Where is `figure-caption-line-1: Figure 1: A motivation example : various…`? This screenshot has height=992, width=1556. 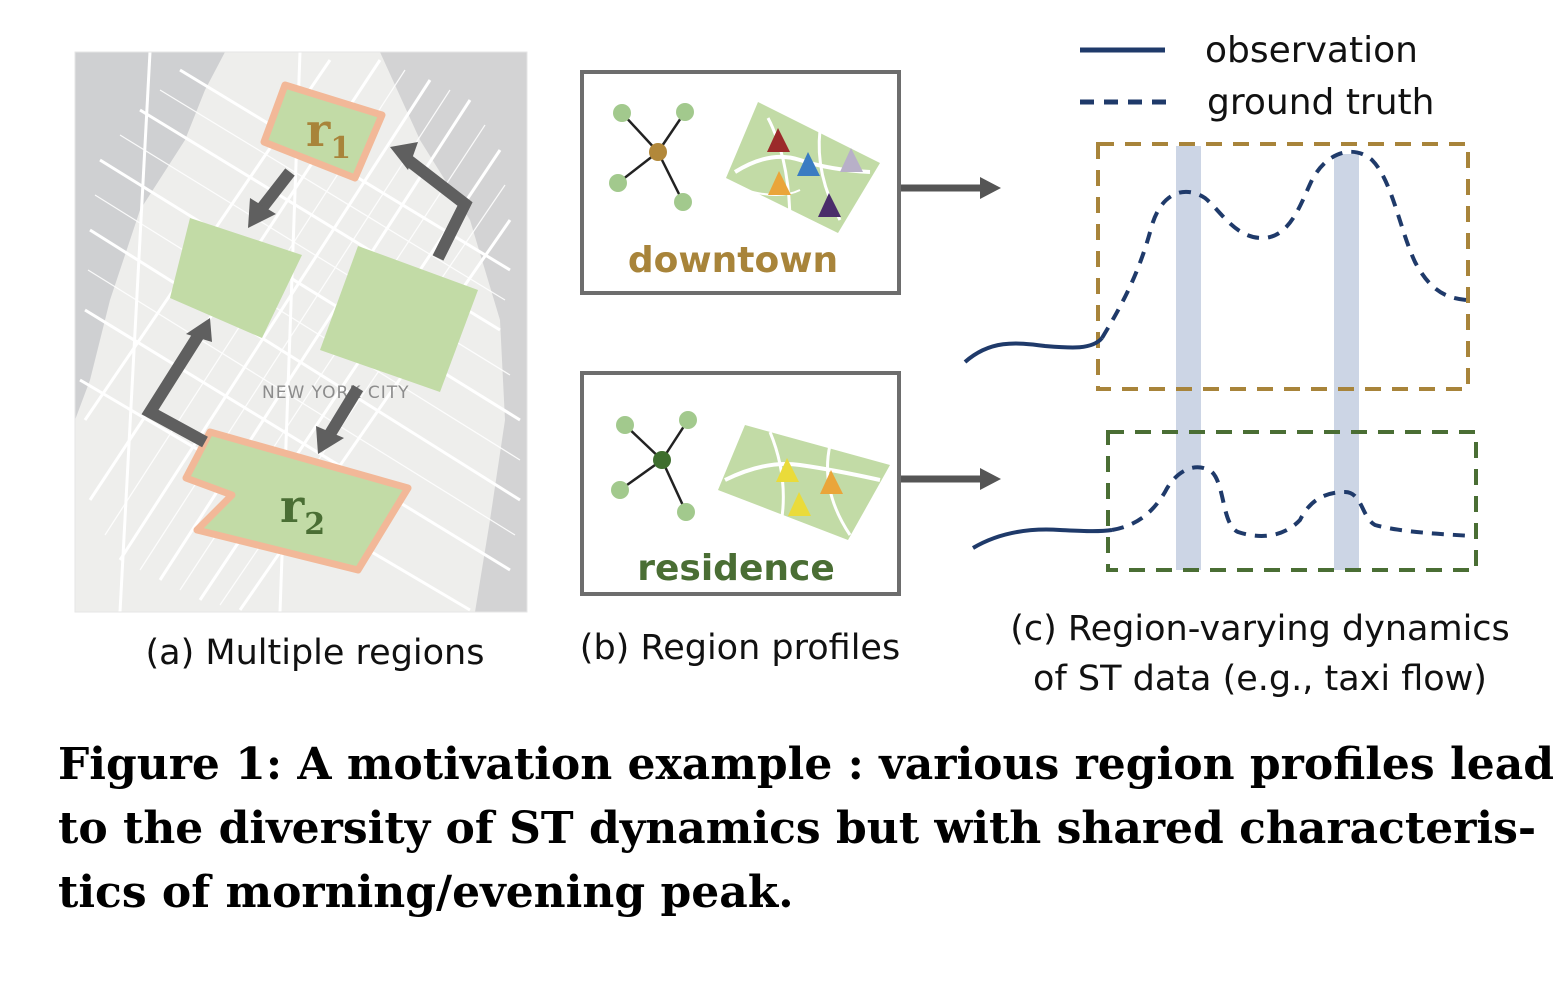 figure-caption-line-1: Figure 1: A motivation example : various… is located at coordinates (806, 764).